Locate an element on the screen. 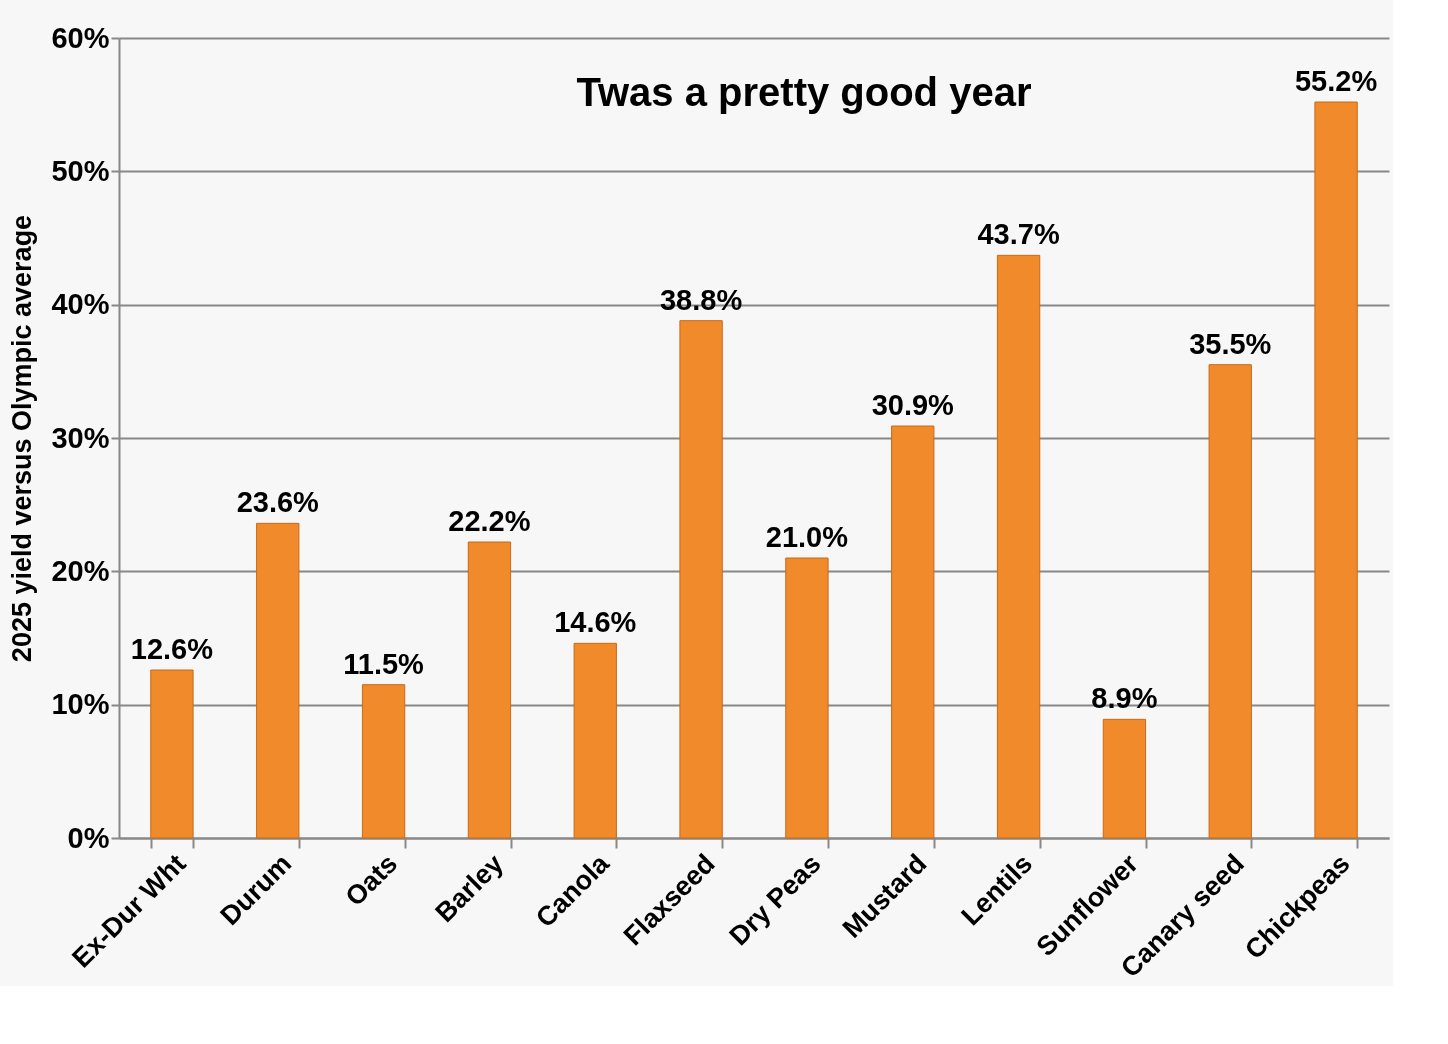 This screenshot has width=1448, height=1044. data-label: 12.6% is located at coordinates (172, 649).